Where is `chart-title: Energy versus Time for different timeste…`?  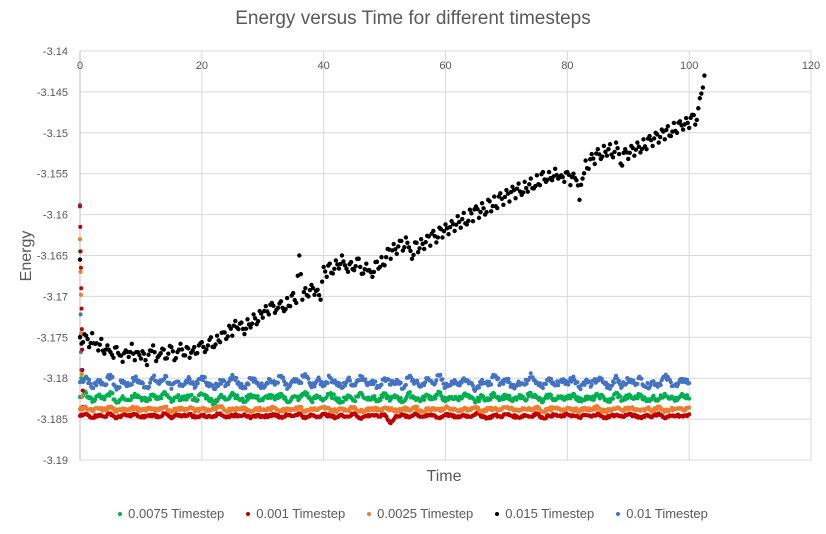 chart-title: Energy versus Time for different timeste… is located at coordinates (413, 18).